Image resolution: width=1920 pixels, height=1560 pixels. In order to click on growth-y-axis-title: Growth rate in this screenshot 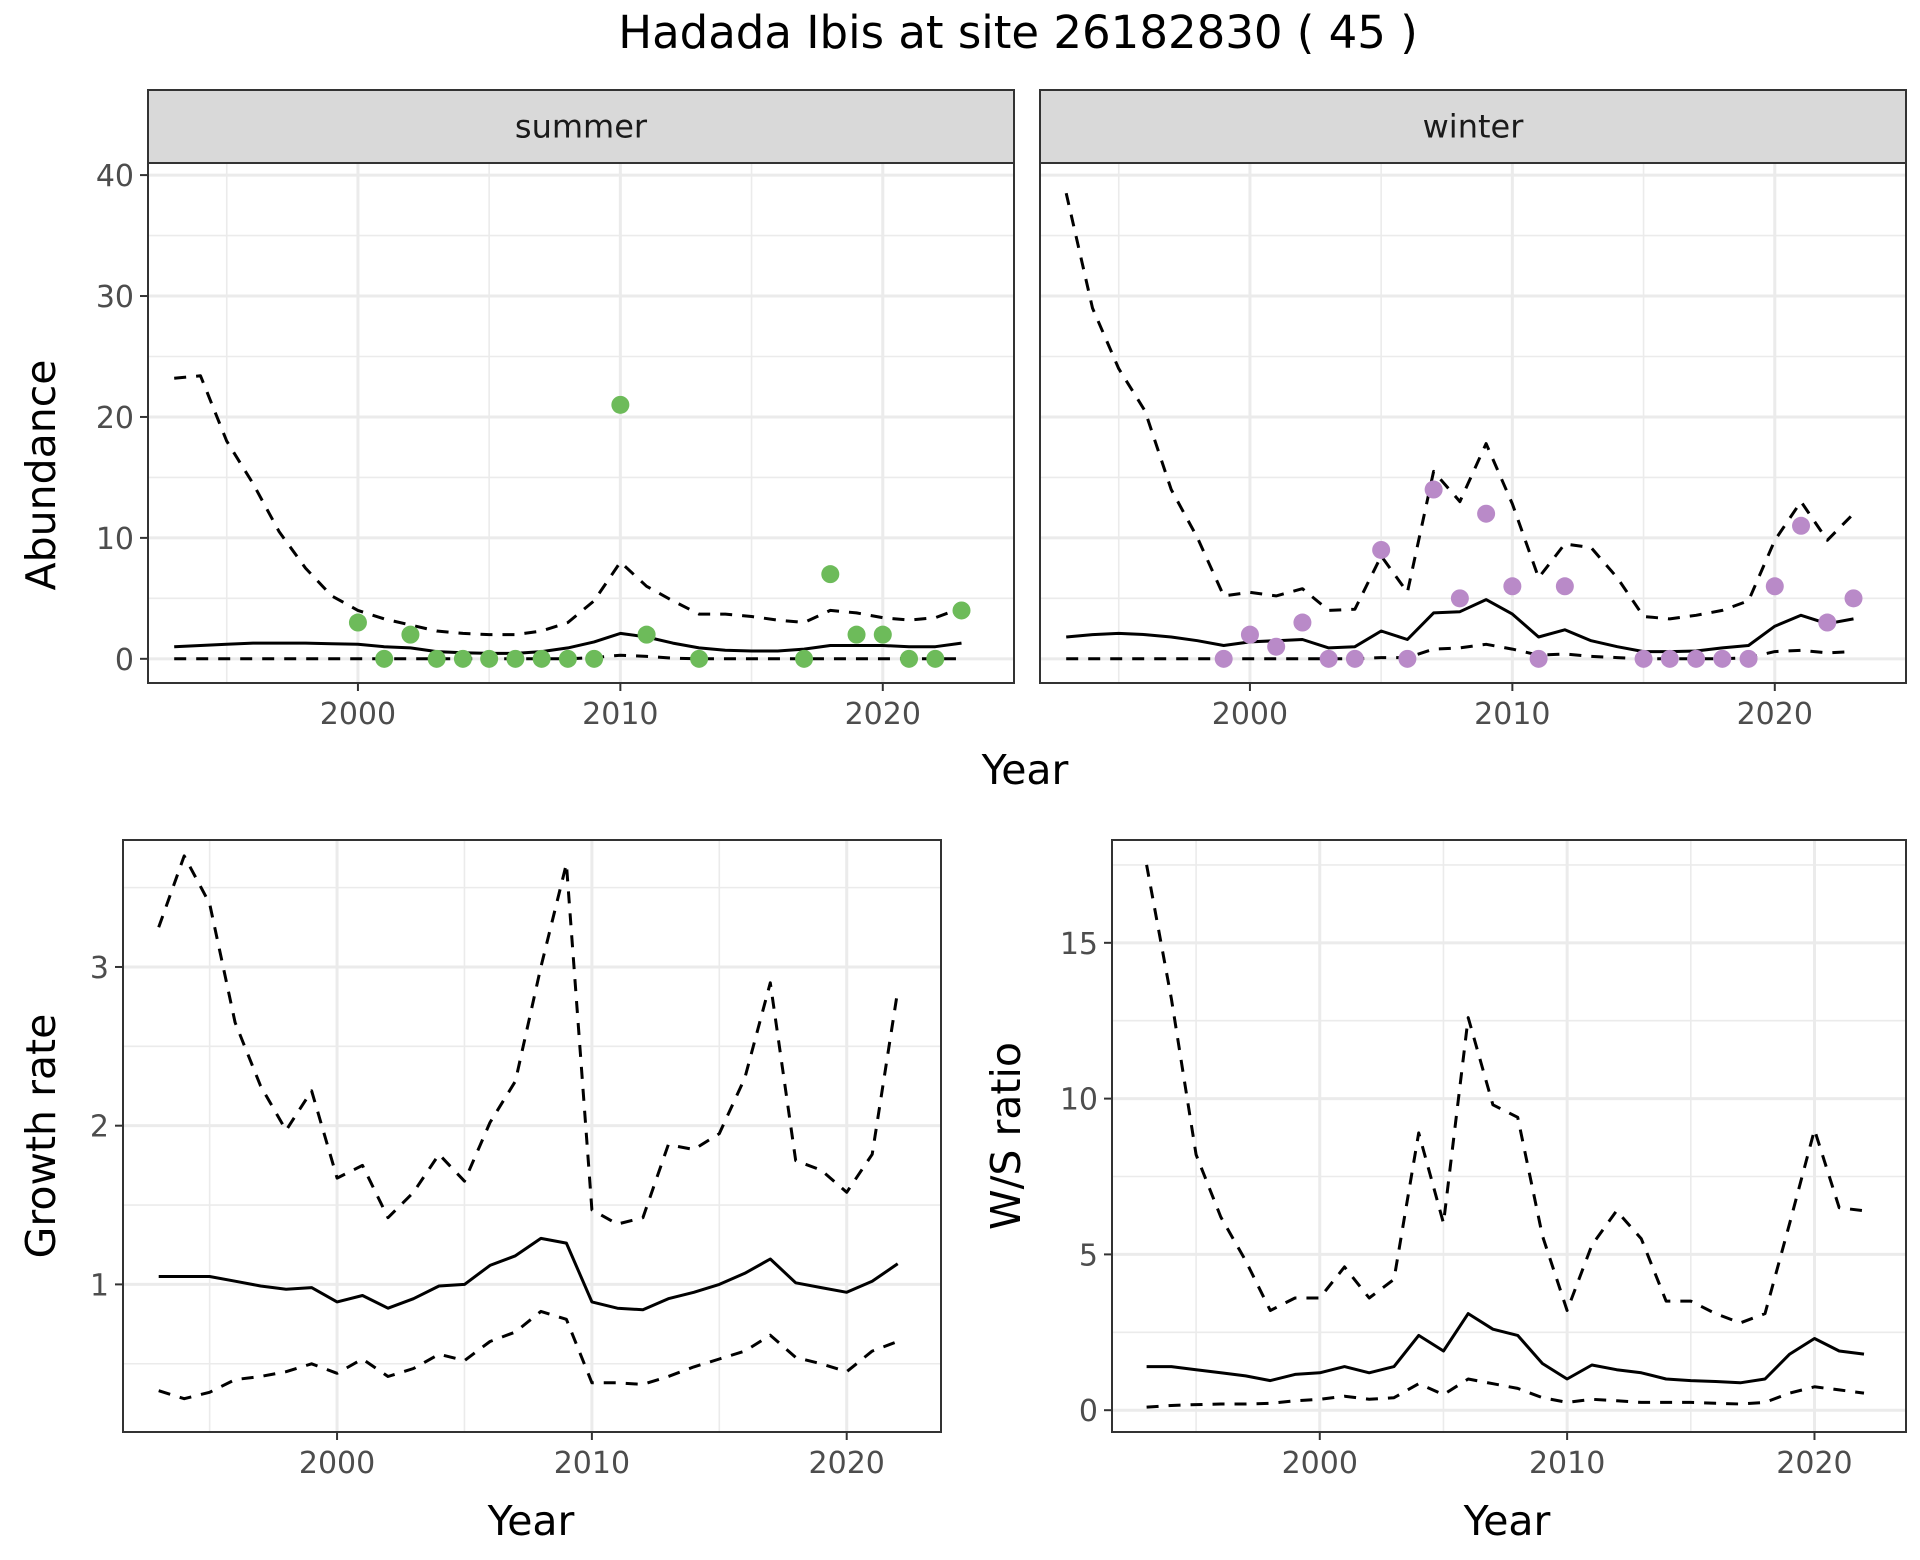, I will do `click(41, 1136)`.